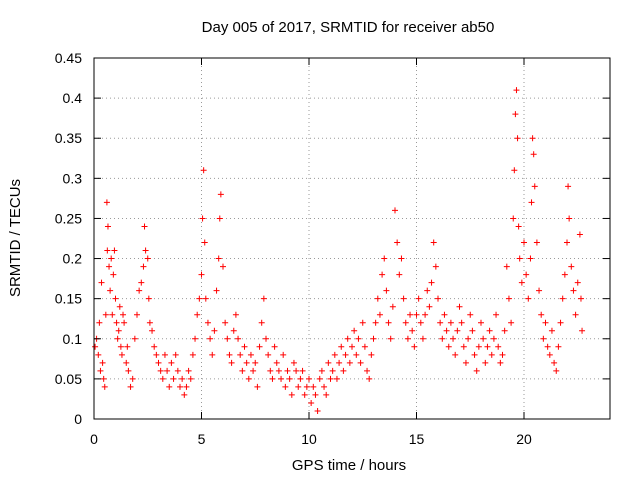 This screenshot has width=640, height=480. I want to click on y-tick-label: 0.3, so click(73, 178).